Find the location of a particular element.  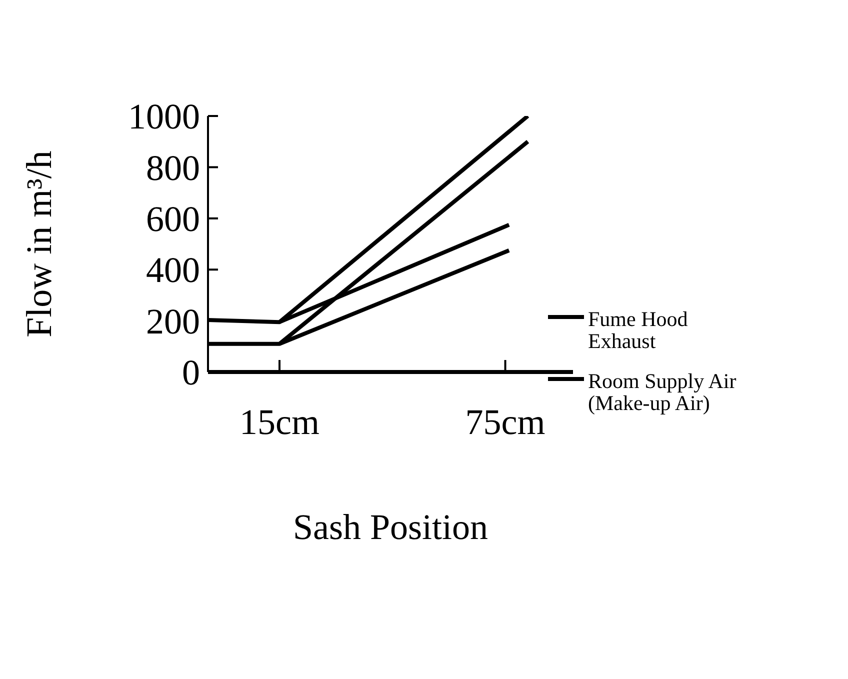

y-axis-title: Flow in m³/h is located at coordinates (38, 244).